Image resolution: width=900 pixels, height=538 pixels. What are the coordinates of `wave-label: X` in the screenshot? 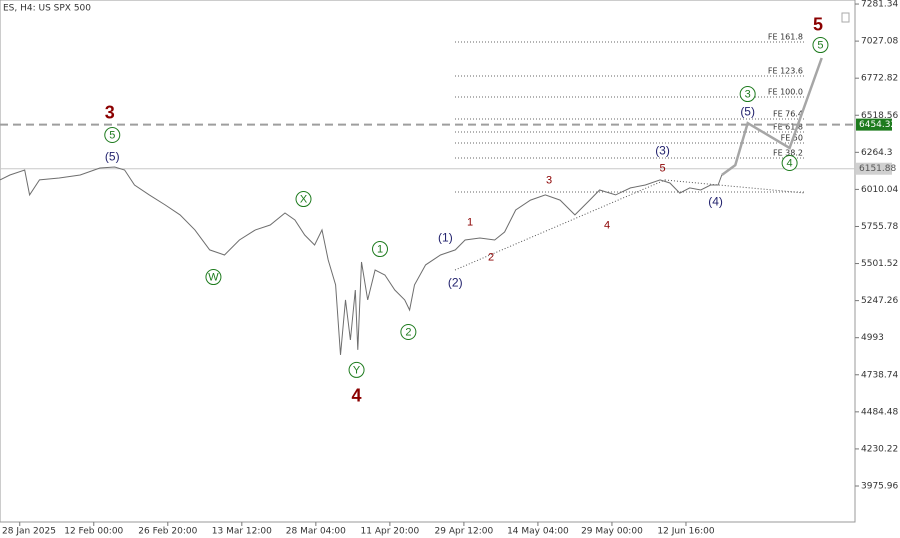 It's located at (304, 199).